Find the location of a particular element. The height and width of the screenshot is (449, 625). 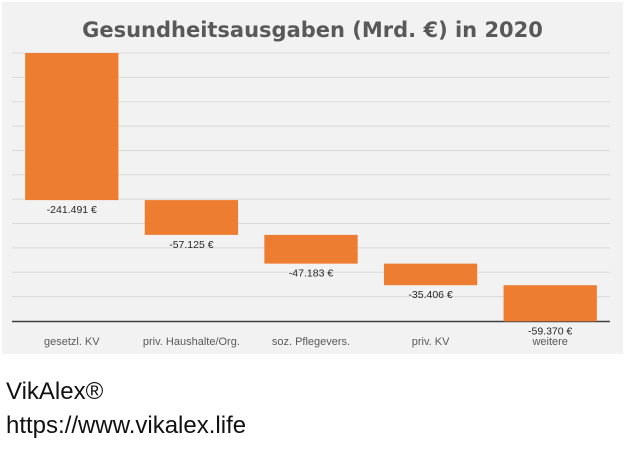

brand-name: VikAlex® is located at coordinates (55, 391).